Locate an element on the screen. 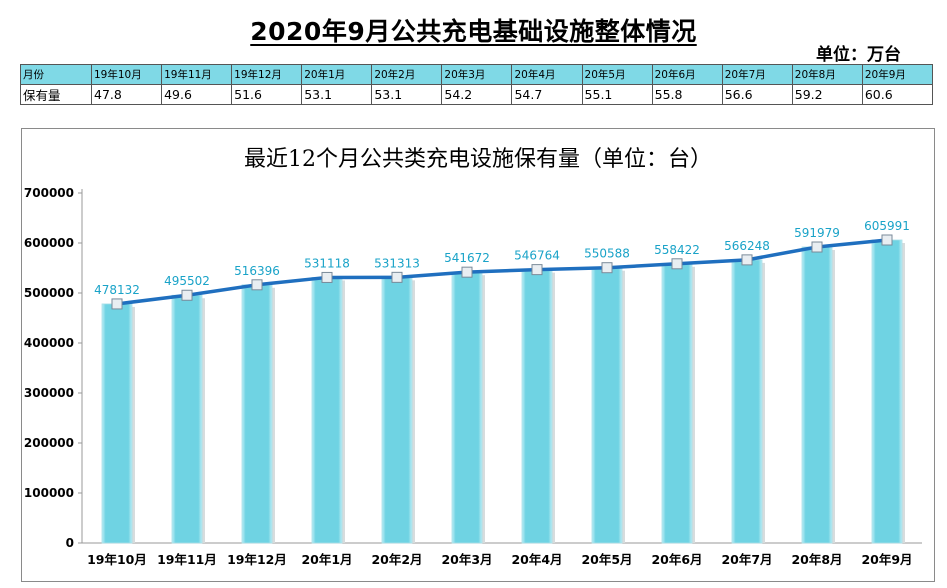  table-value-cell: 51.6 is located at coordinates (267, 94).